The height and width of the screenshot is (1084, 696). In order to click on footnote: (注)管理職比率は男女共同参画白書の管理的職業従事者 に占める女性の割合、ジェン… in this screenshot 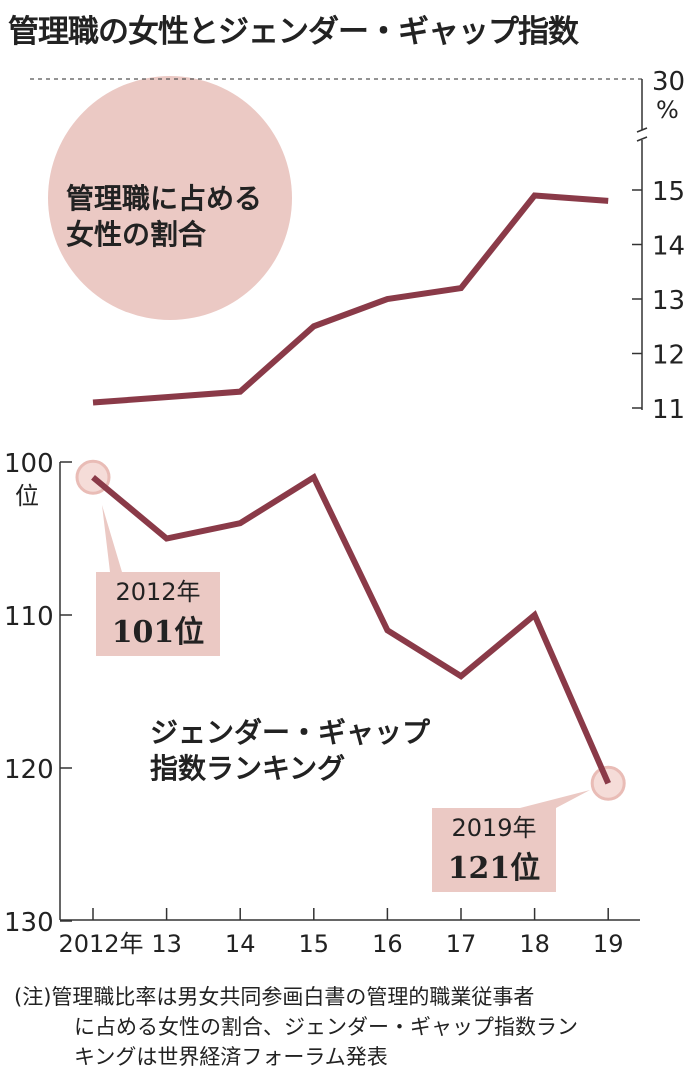, I will do `click(354, 1027)`.